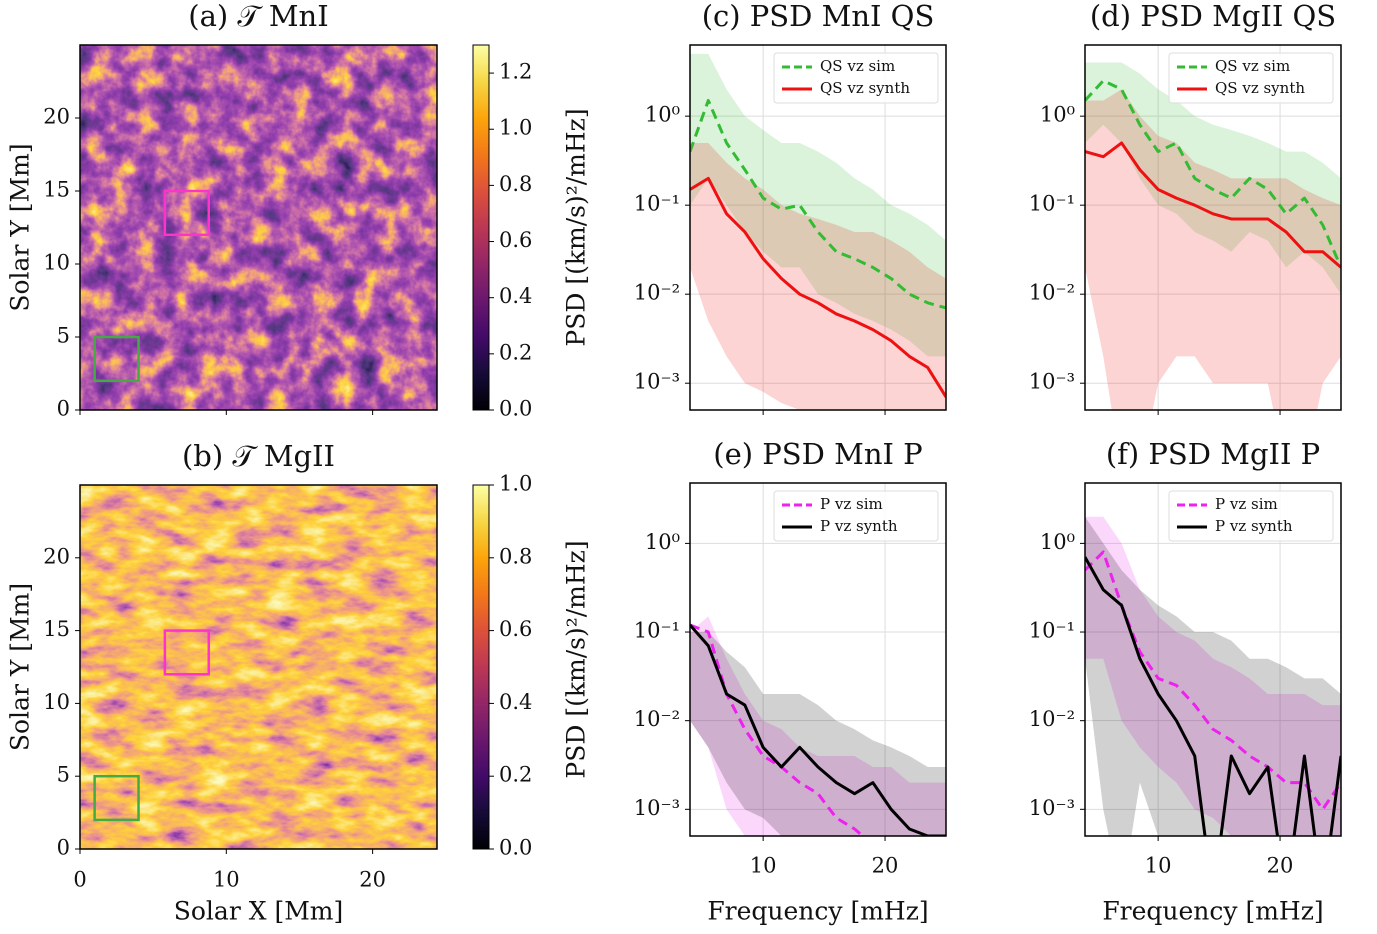  What do you see at coordinates (1260, 88) in the screenshot?
I see `legend-label: QS vz synth` at bounding box center [1260, 88].